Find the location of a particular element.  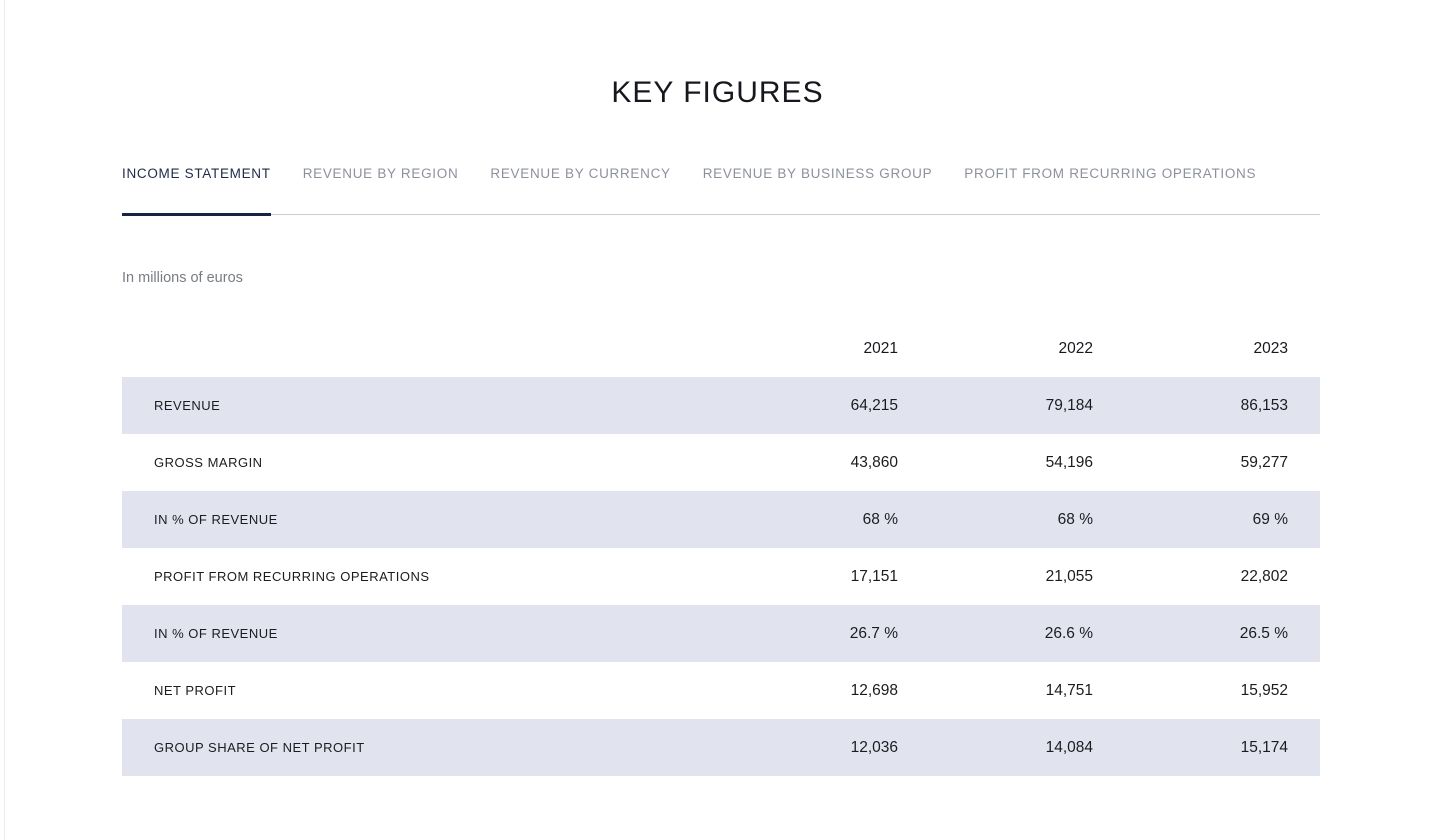

row-value: 26.7 % is located at coordinates (873, 633).